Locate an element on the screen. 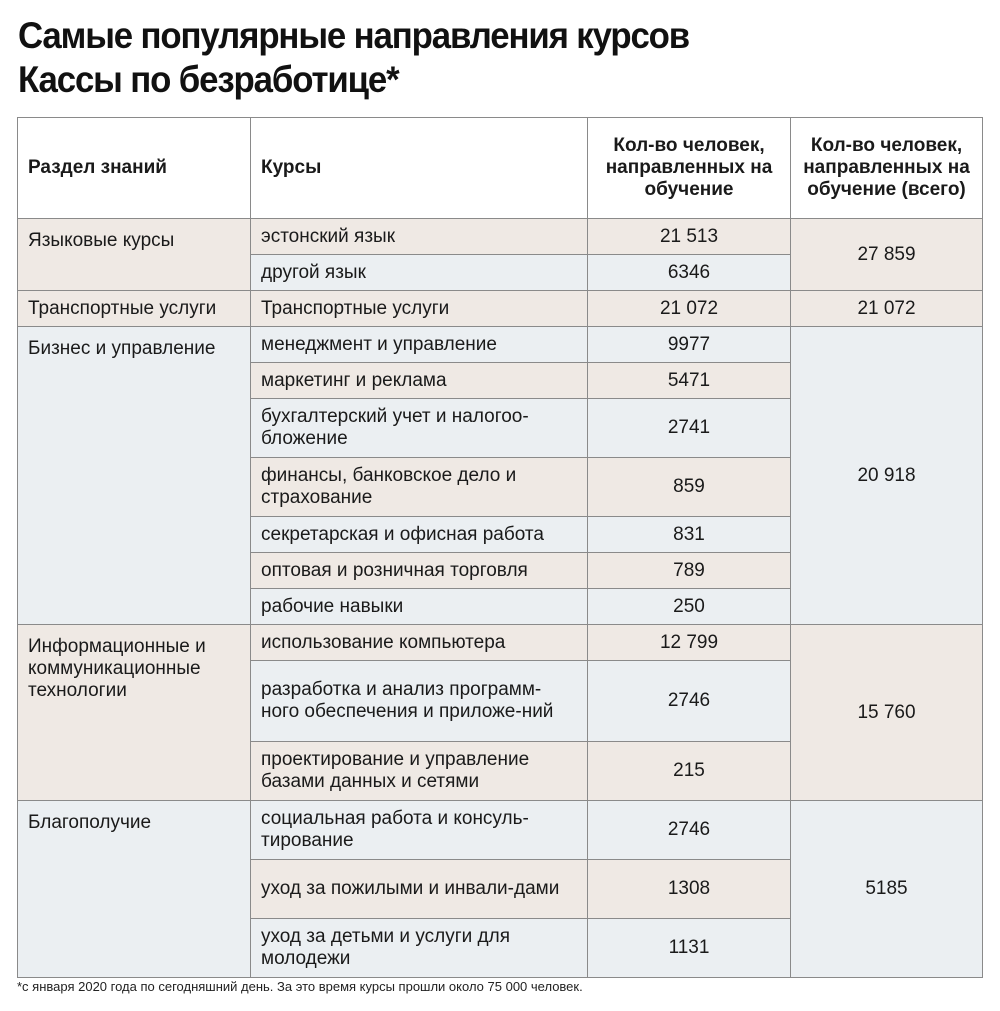  header-section: Раздел знаний is located at coordinates (134, 168).